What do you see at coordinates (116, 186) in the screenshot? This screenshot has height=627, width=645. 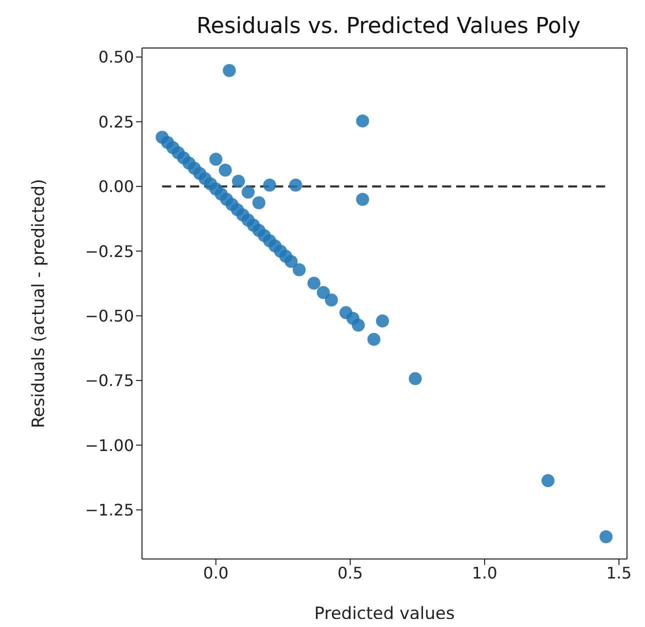 I see `y-tick-label: 0.00` at bounding box center [116, 186].